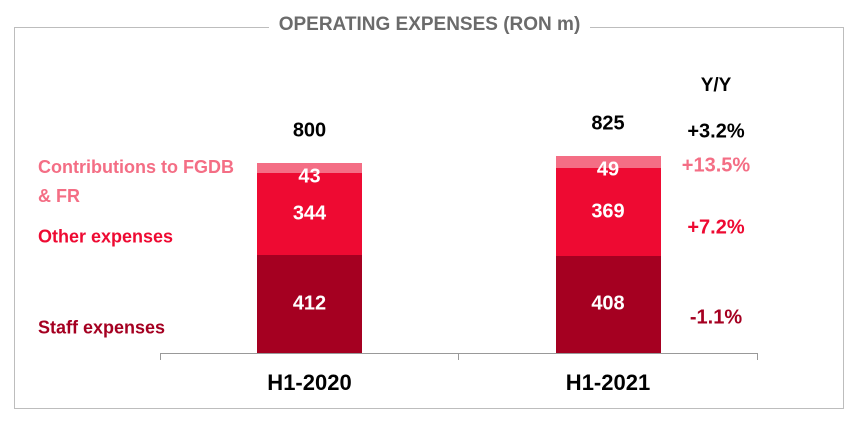 The width and height of the screenshot is (859, 428). I want to click on data-label: 344, so click(309, 213).